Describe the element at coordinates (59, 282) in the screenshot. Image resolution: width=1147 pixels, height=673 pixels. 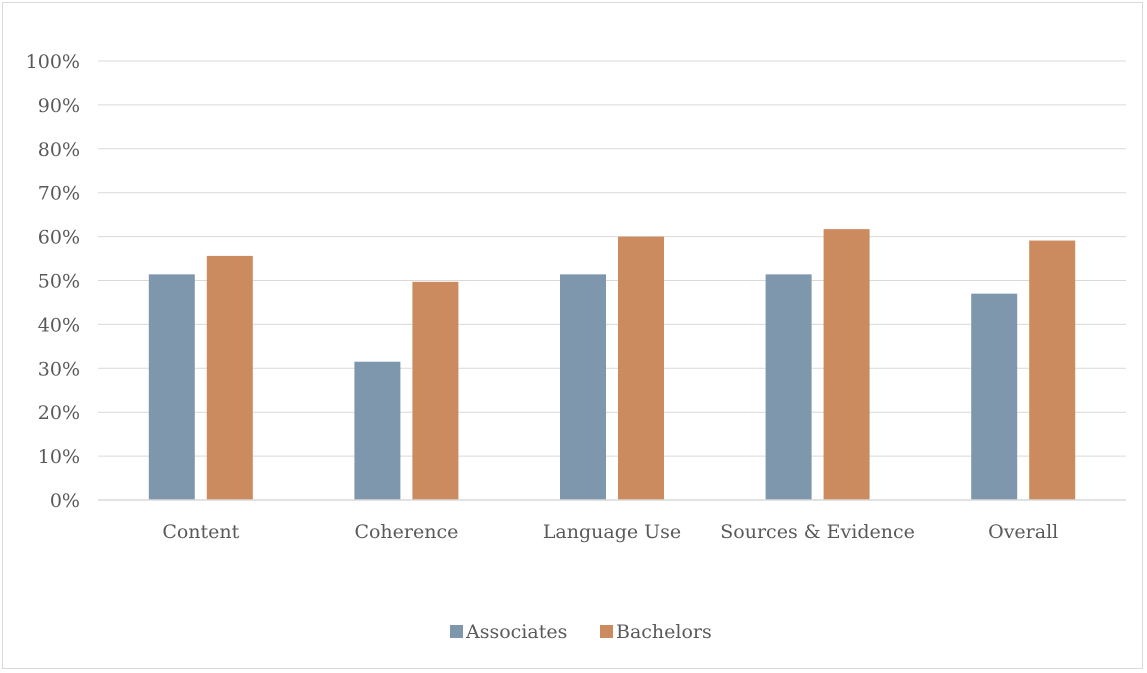
I see `y-tick-label: 50%` at that location.